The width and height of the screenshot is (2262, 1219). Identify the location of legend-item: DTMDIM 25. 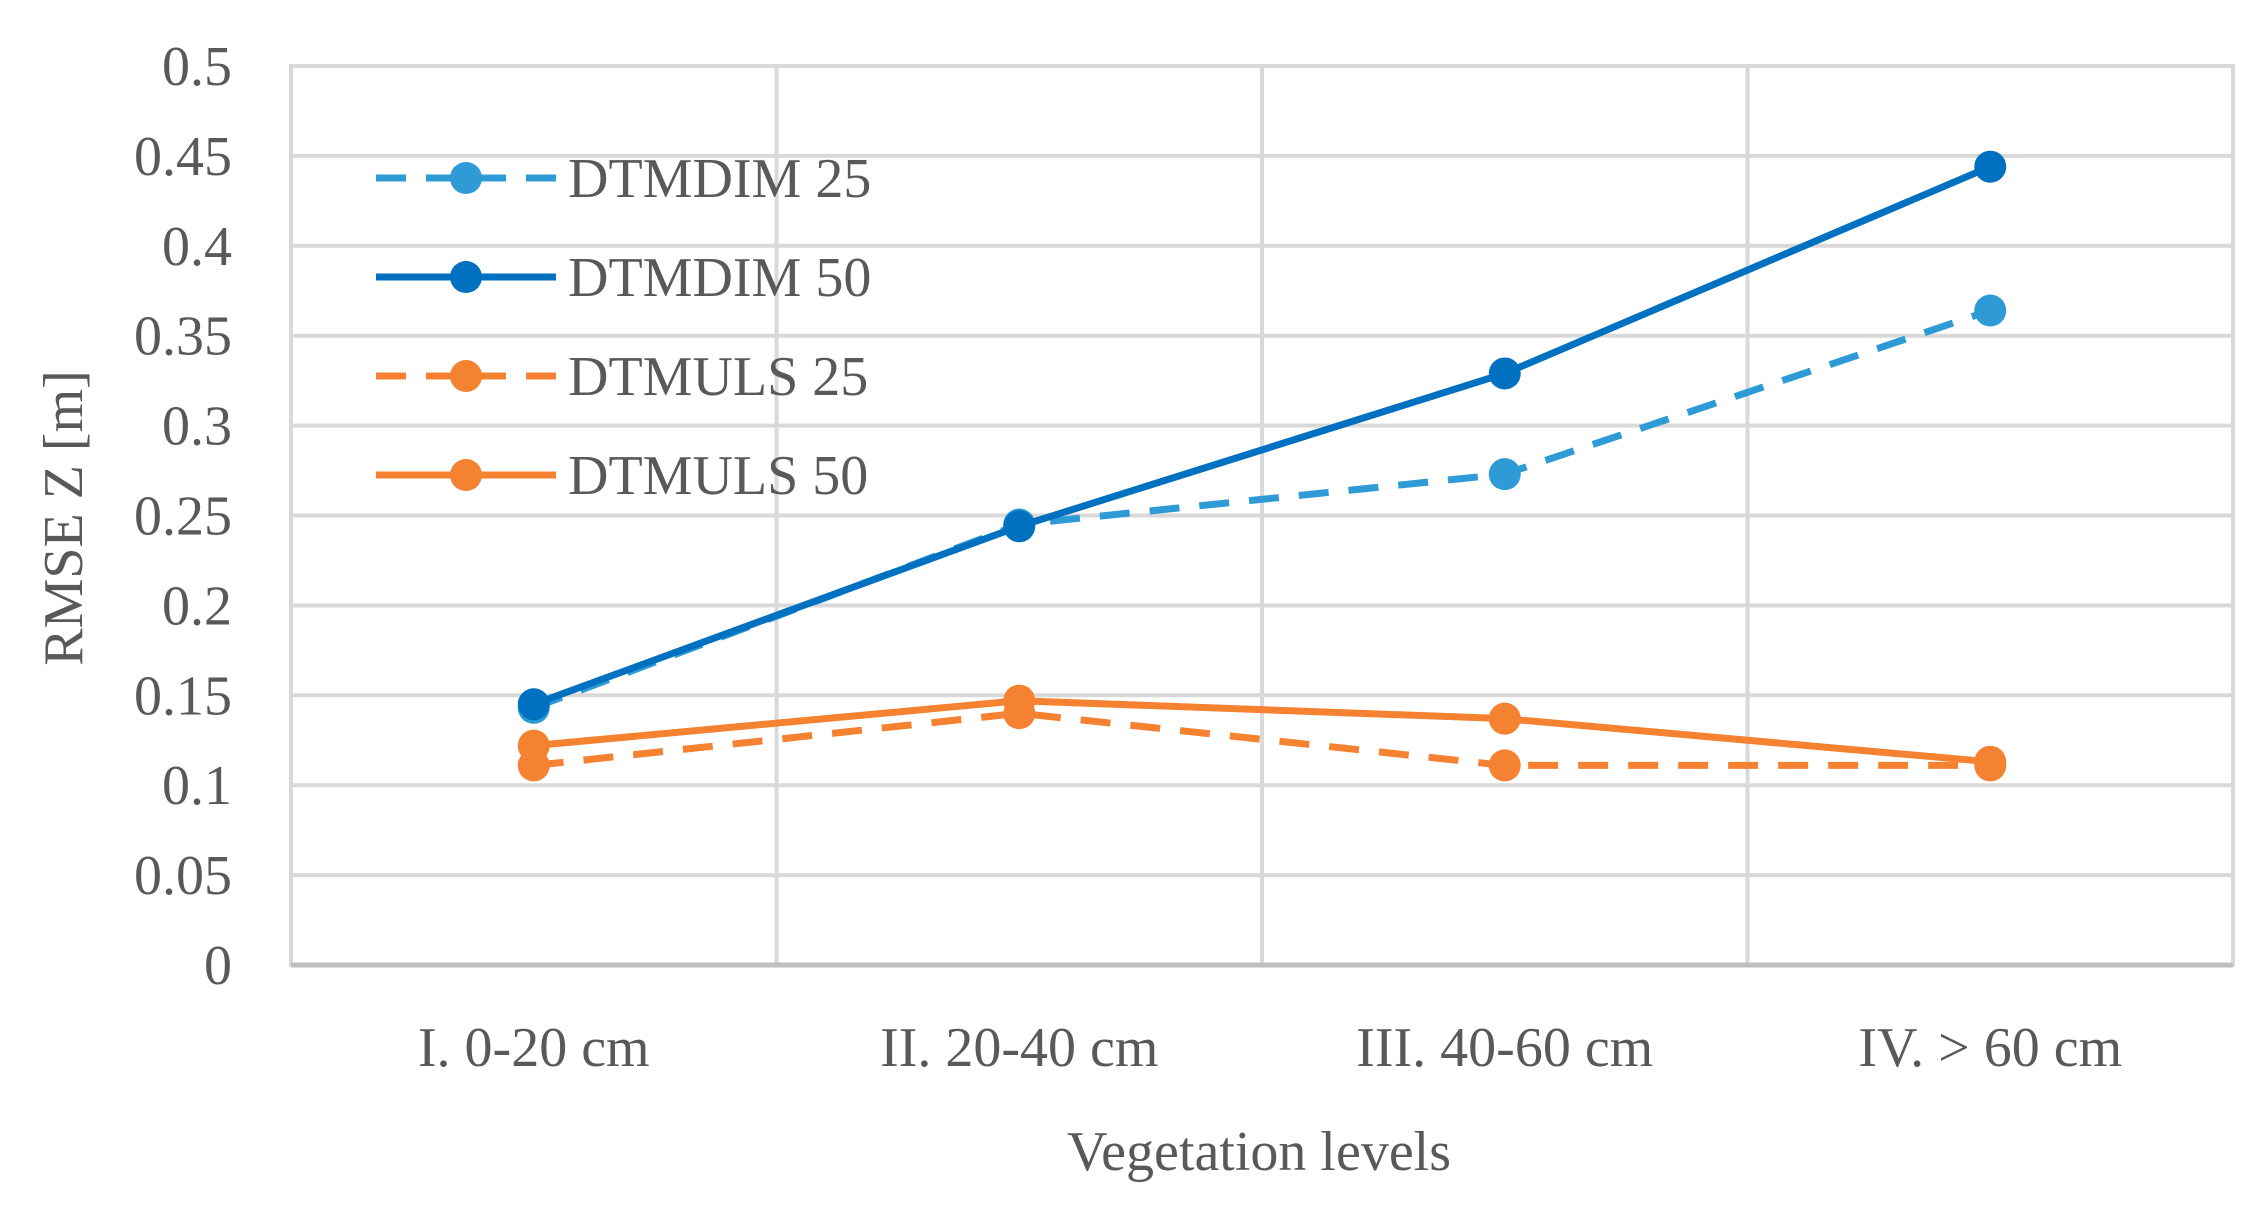
(623, 179).